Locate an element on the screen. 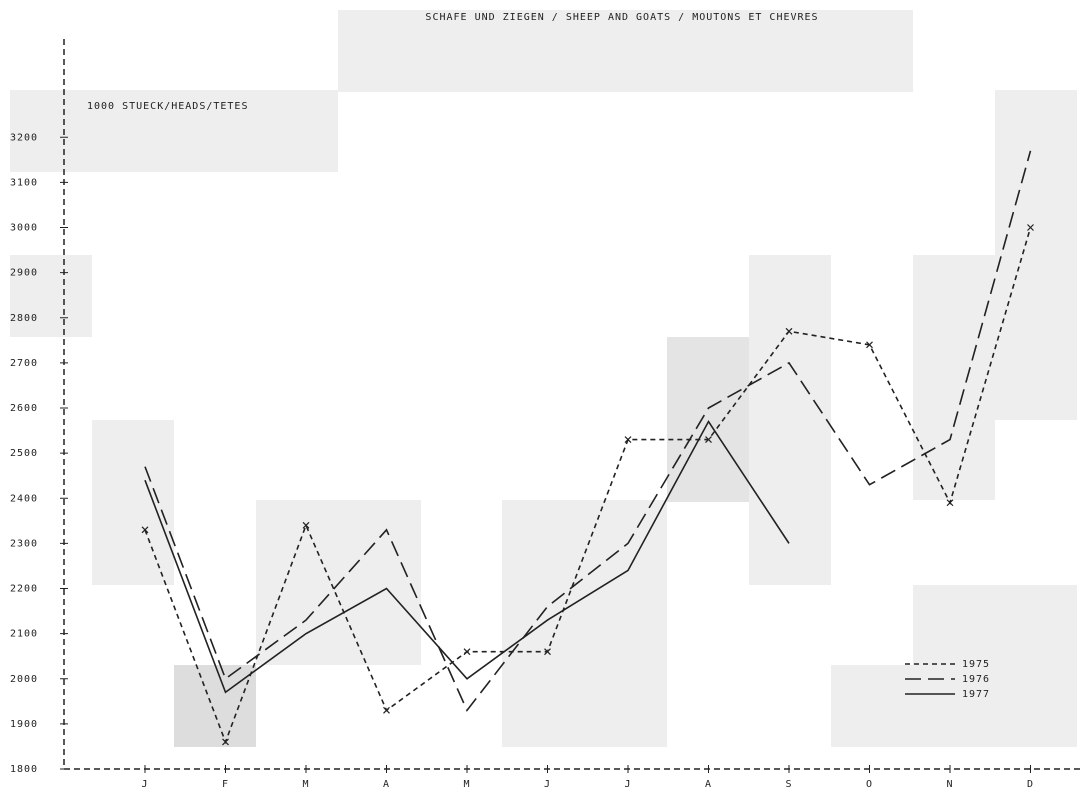 The height and width of the screenshot is (791, 1083). y-tick-label: 3000 is located at coordinates (24, 228).